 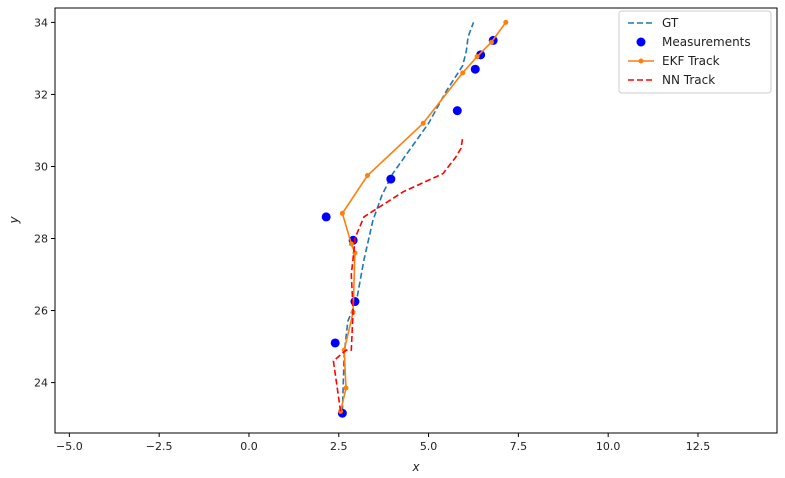 I want to click on y-tick-label: 30, so click(x=41, y=166).